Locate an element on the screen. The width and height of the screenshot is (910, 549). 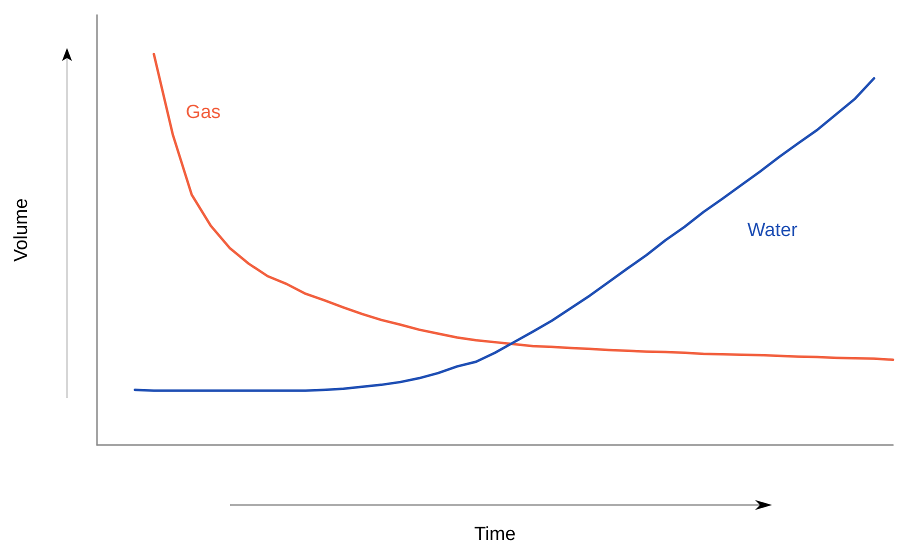
series-label: Water is located at coordinates (772, 231).